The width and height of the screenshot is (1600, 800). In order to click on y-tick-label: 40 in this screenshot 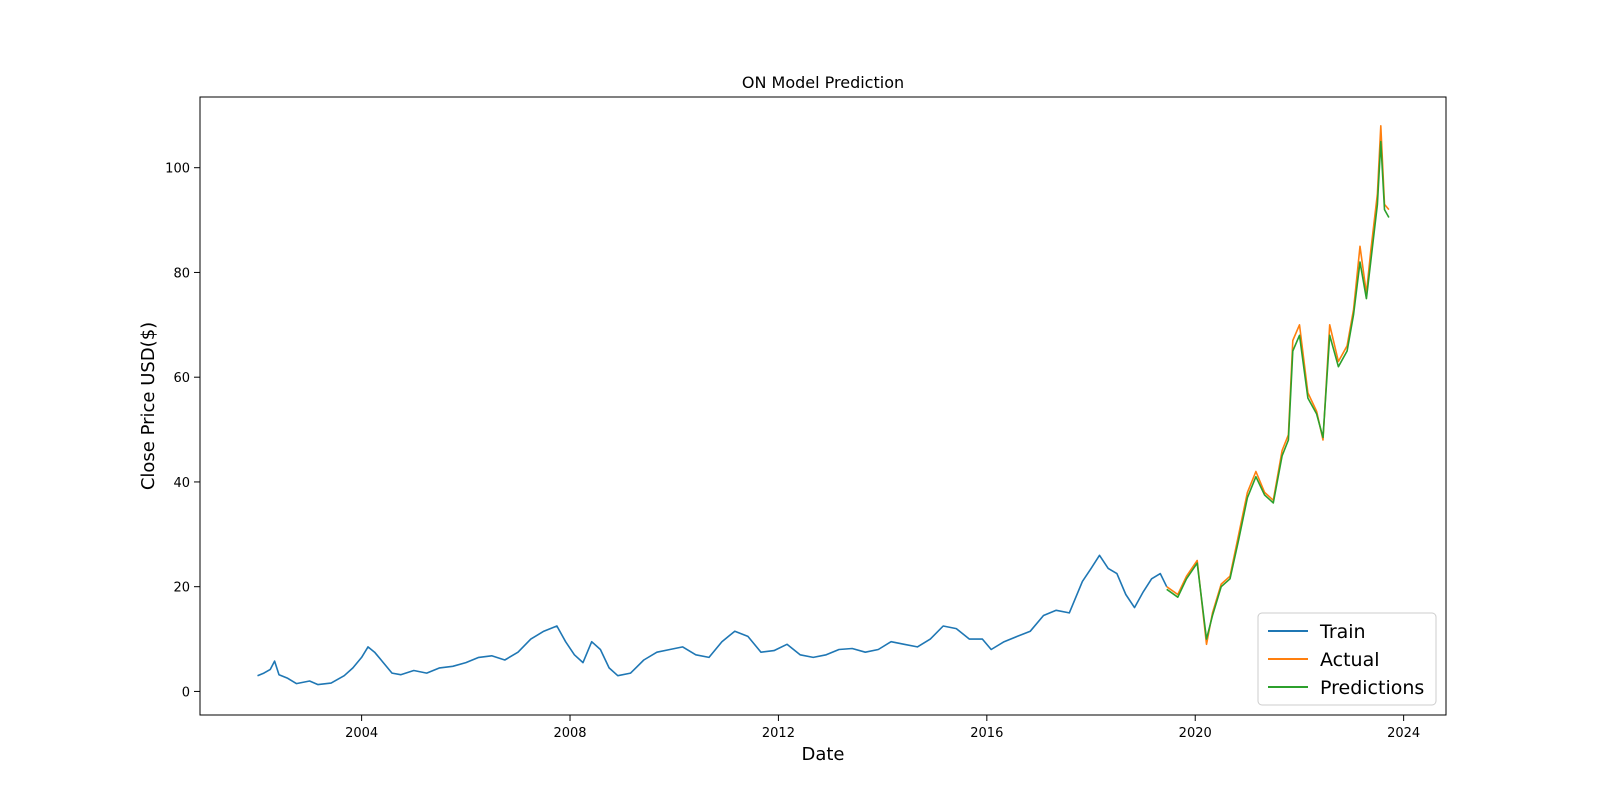, I will do `click(181, 483)`.